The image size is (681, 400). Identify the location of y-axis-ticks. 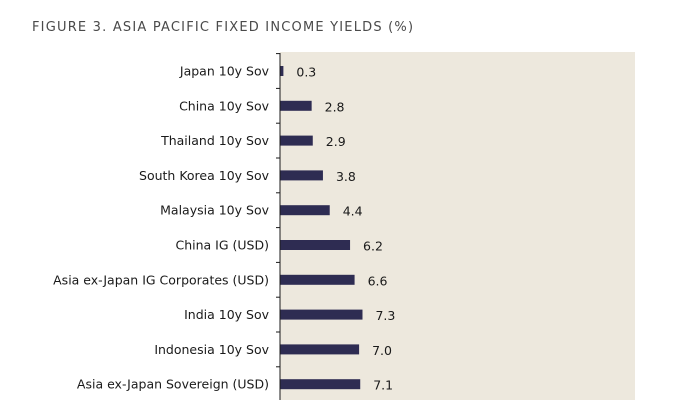
(278, 210).